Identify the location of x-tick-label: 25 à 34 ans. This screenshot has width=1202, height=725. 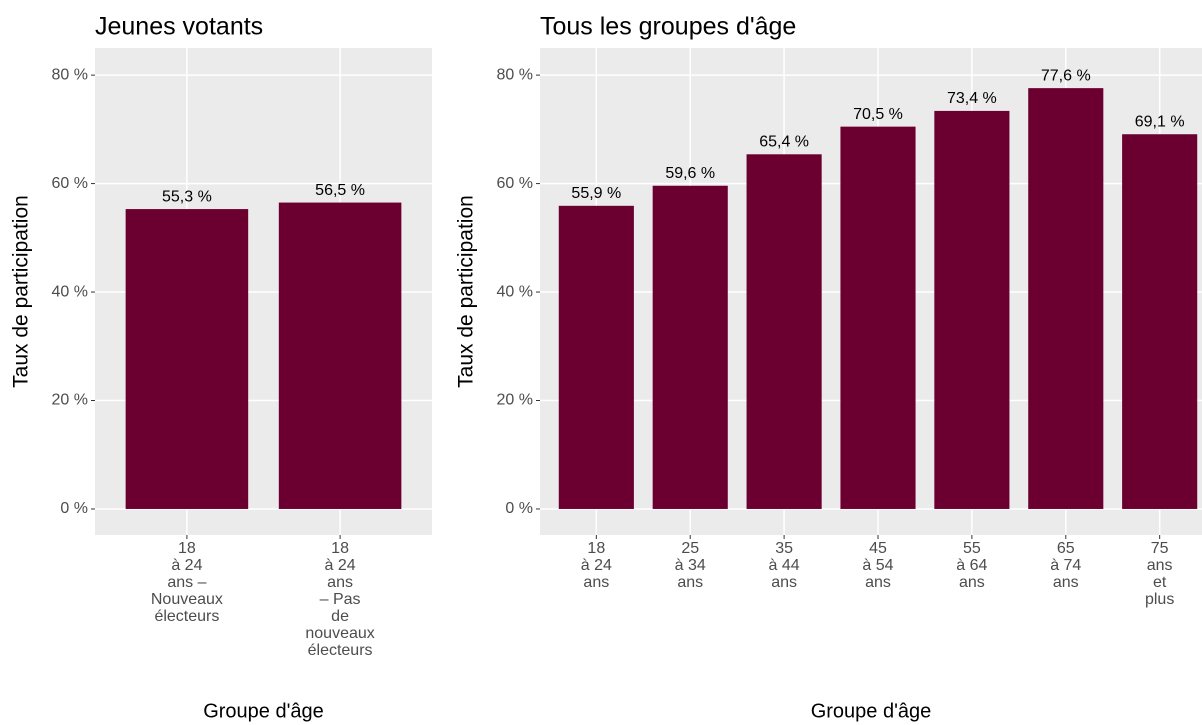
(690, 565).